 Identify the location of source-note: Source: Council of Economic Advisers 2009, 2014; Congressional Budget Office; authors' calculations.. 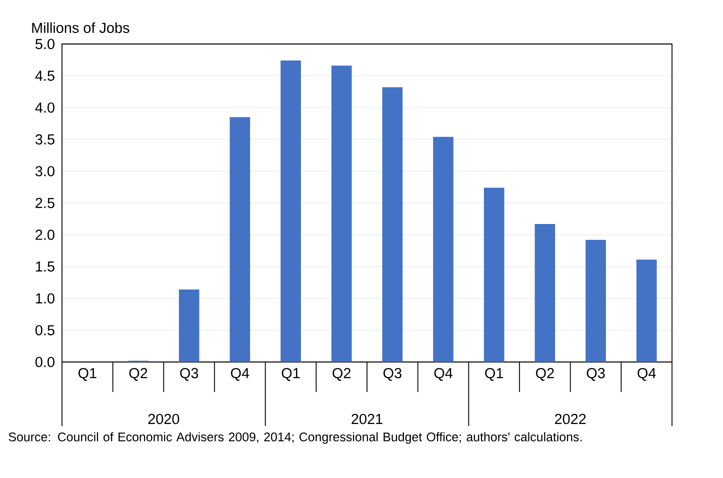
(295, 438).